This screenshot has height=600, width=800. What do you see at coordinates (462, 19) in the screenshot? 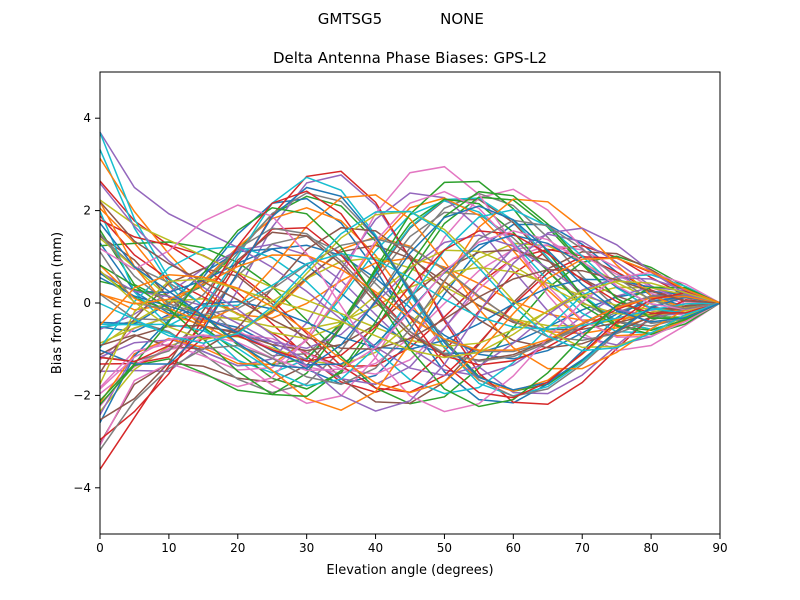
I see `suptitle-right: NONE` at bounding box center [462, 19].